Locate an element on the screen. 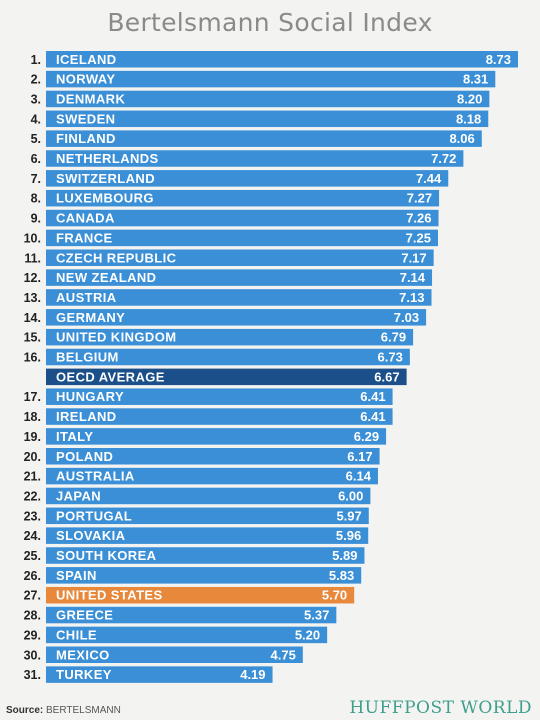  bar-row: OECD AVERAGE 6.67 is located at coordinates (226, 377).